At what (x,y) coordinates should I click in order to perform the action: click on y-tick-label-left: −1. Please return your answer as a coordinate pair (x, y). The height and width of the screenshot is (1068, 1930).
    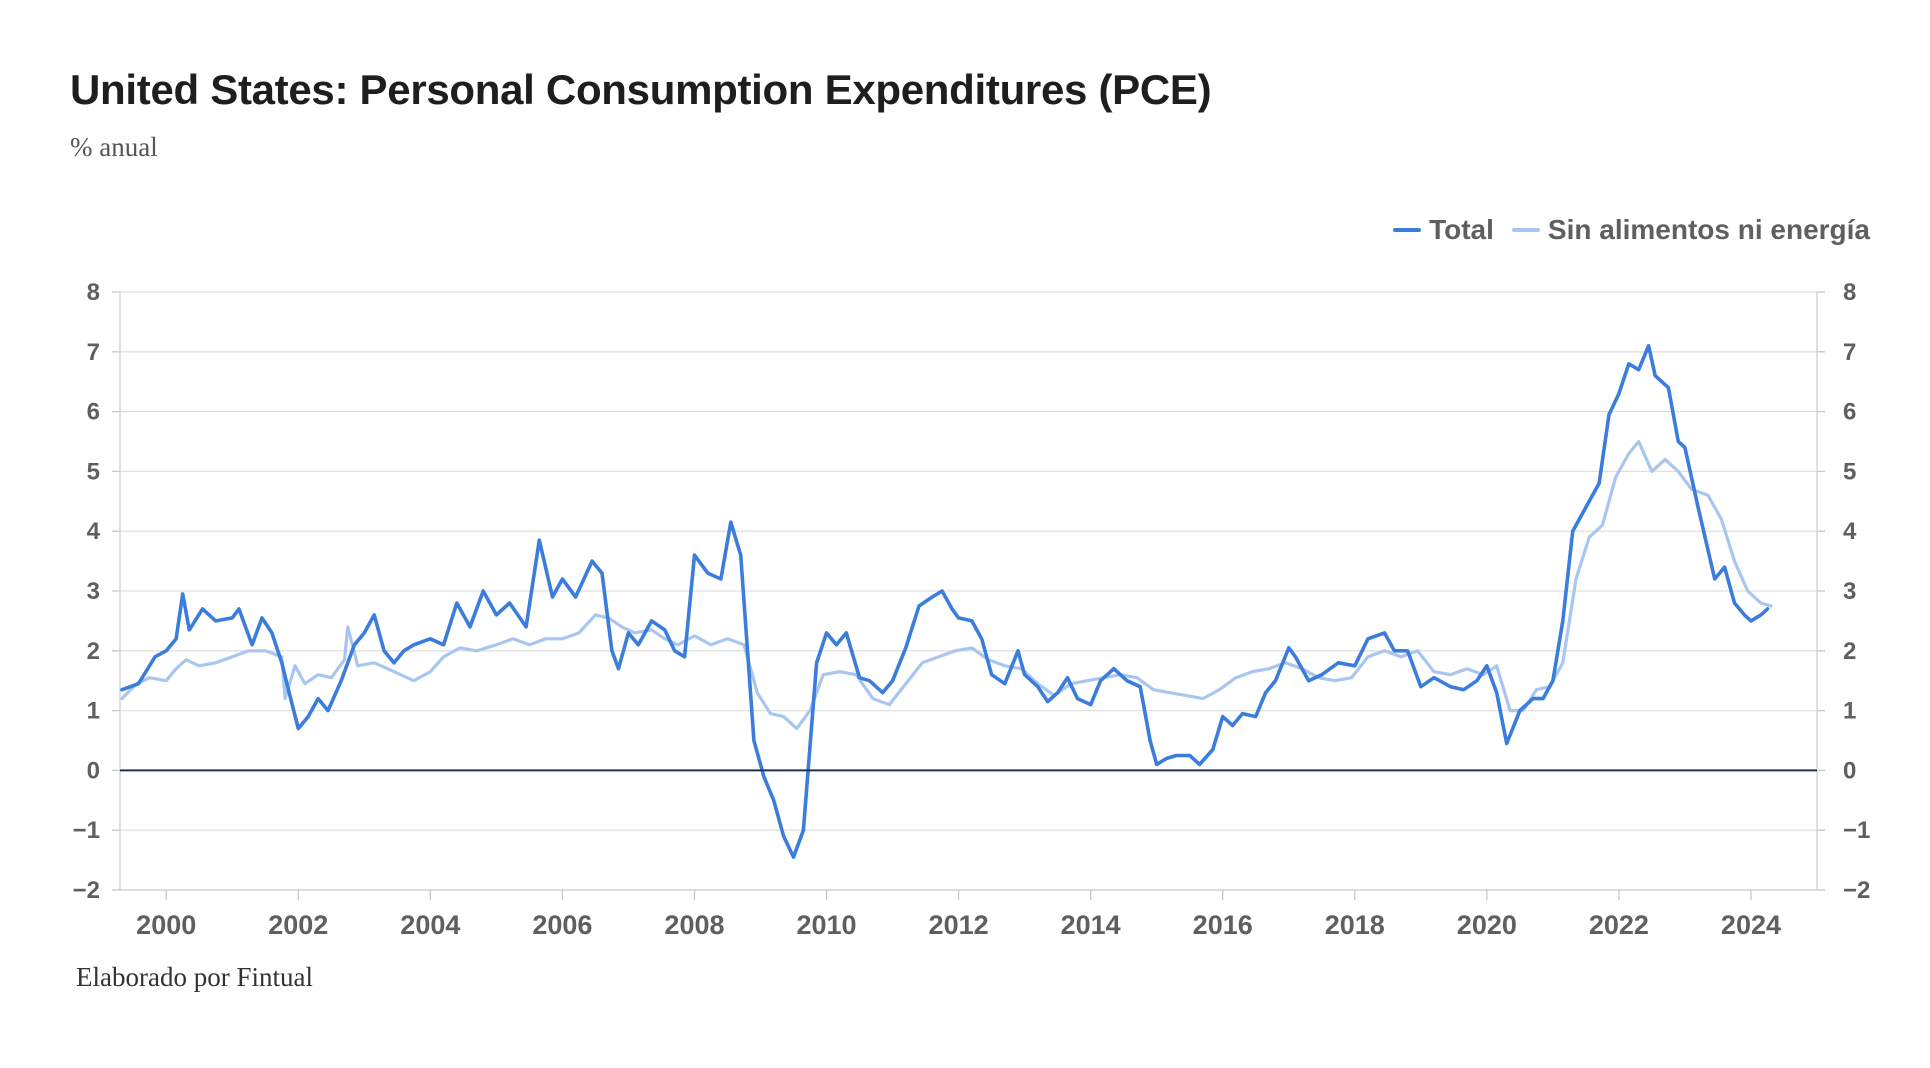
    Looking at the image, I should click on (86, 830).